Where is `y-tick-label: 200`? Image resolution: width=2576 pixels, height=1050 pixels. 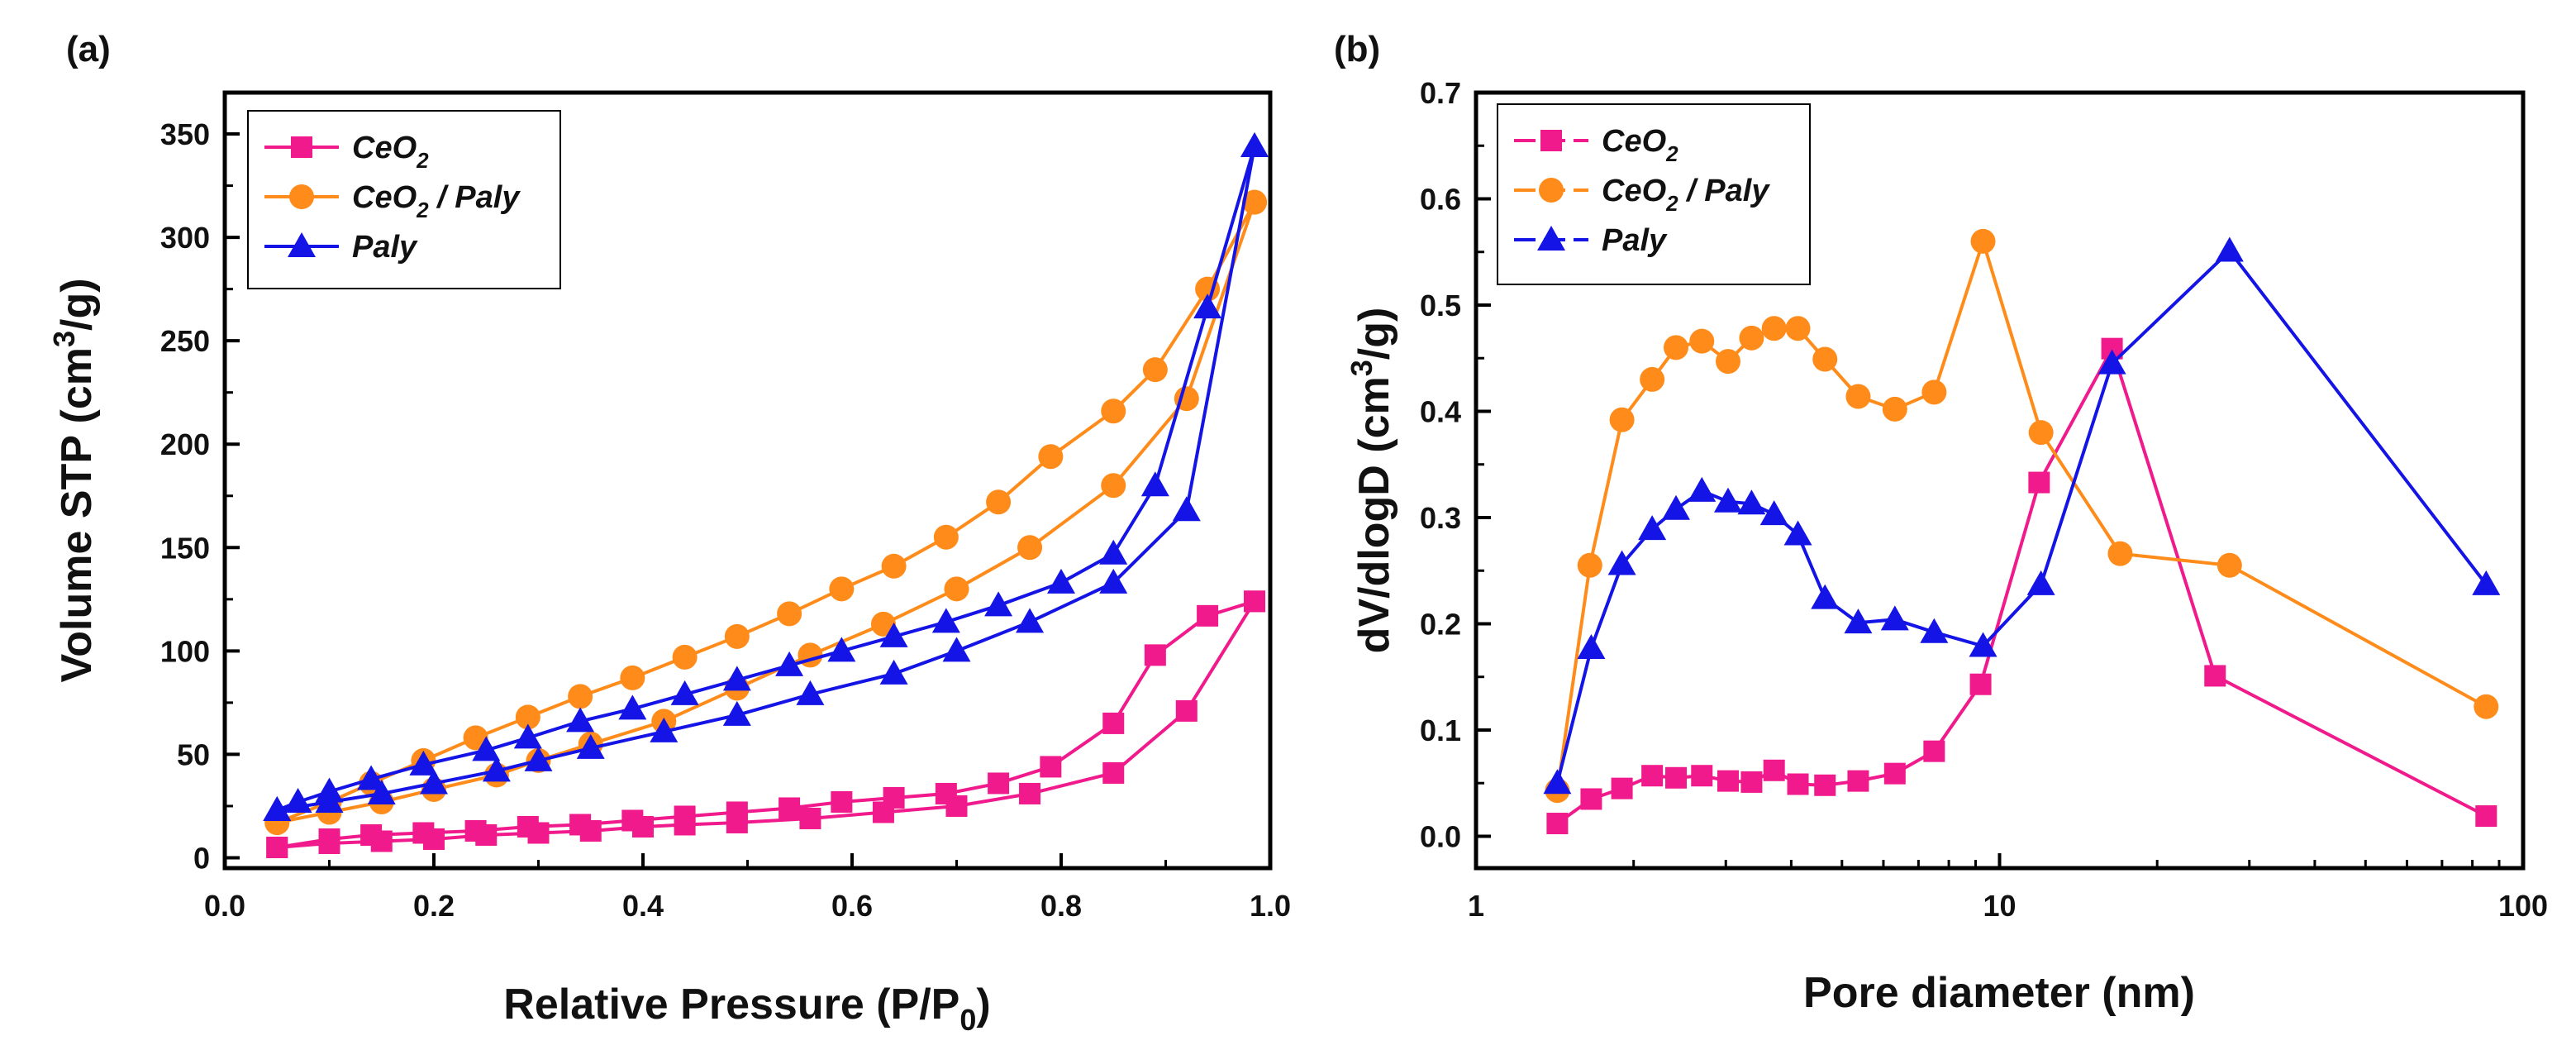
y-tick-label: 200 is located at coordinates (185, 444).